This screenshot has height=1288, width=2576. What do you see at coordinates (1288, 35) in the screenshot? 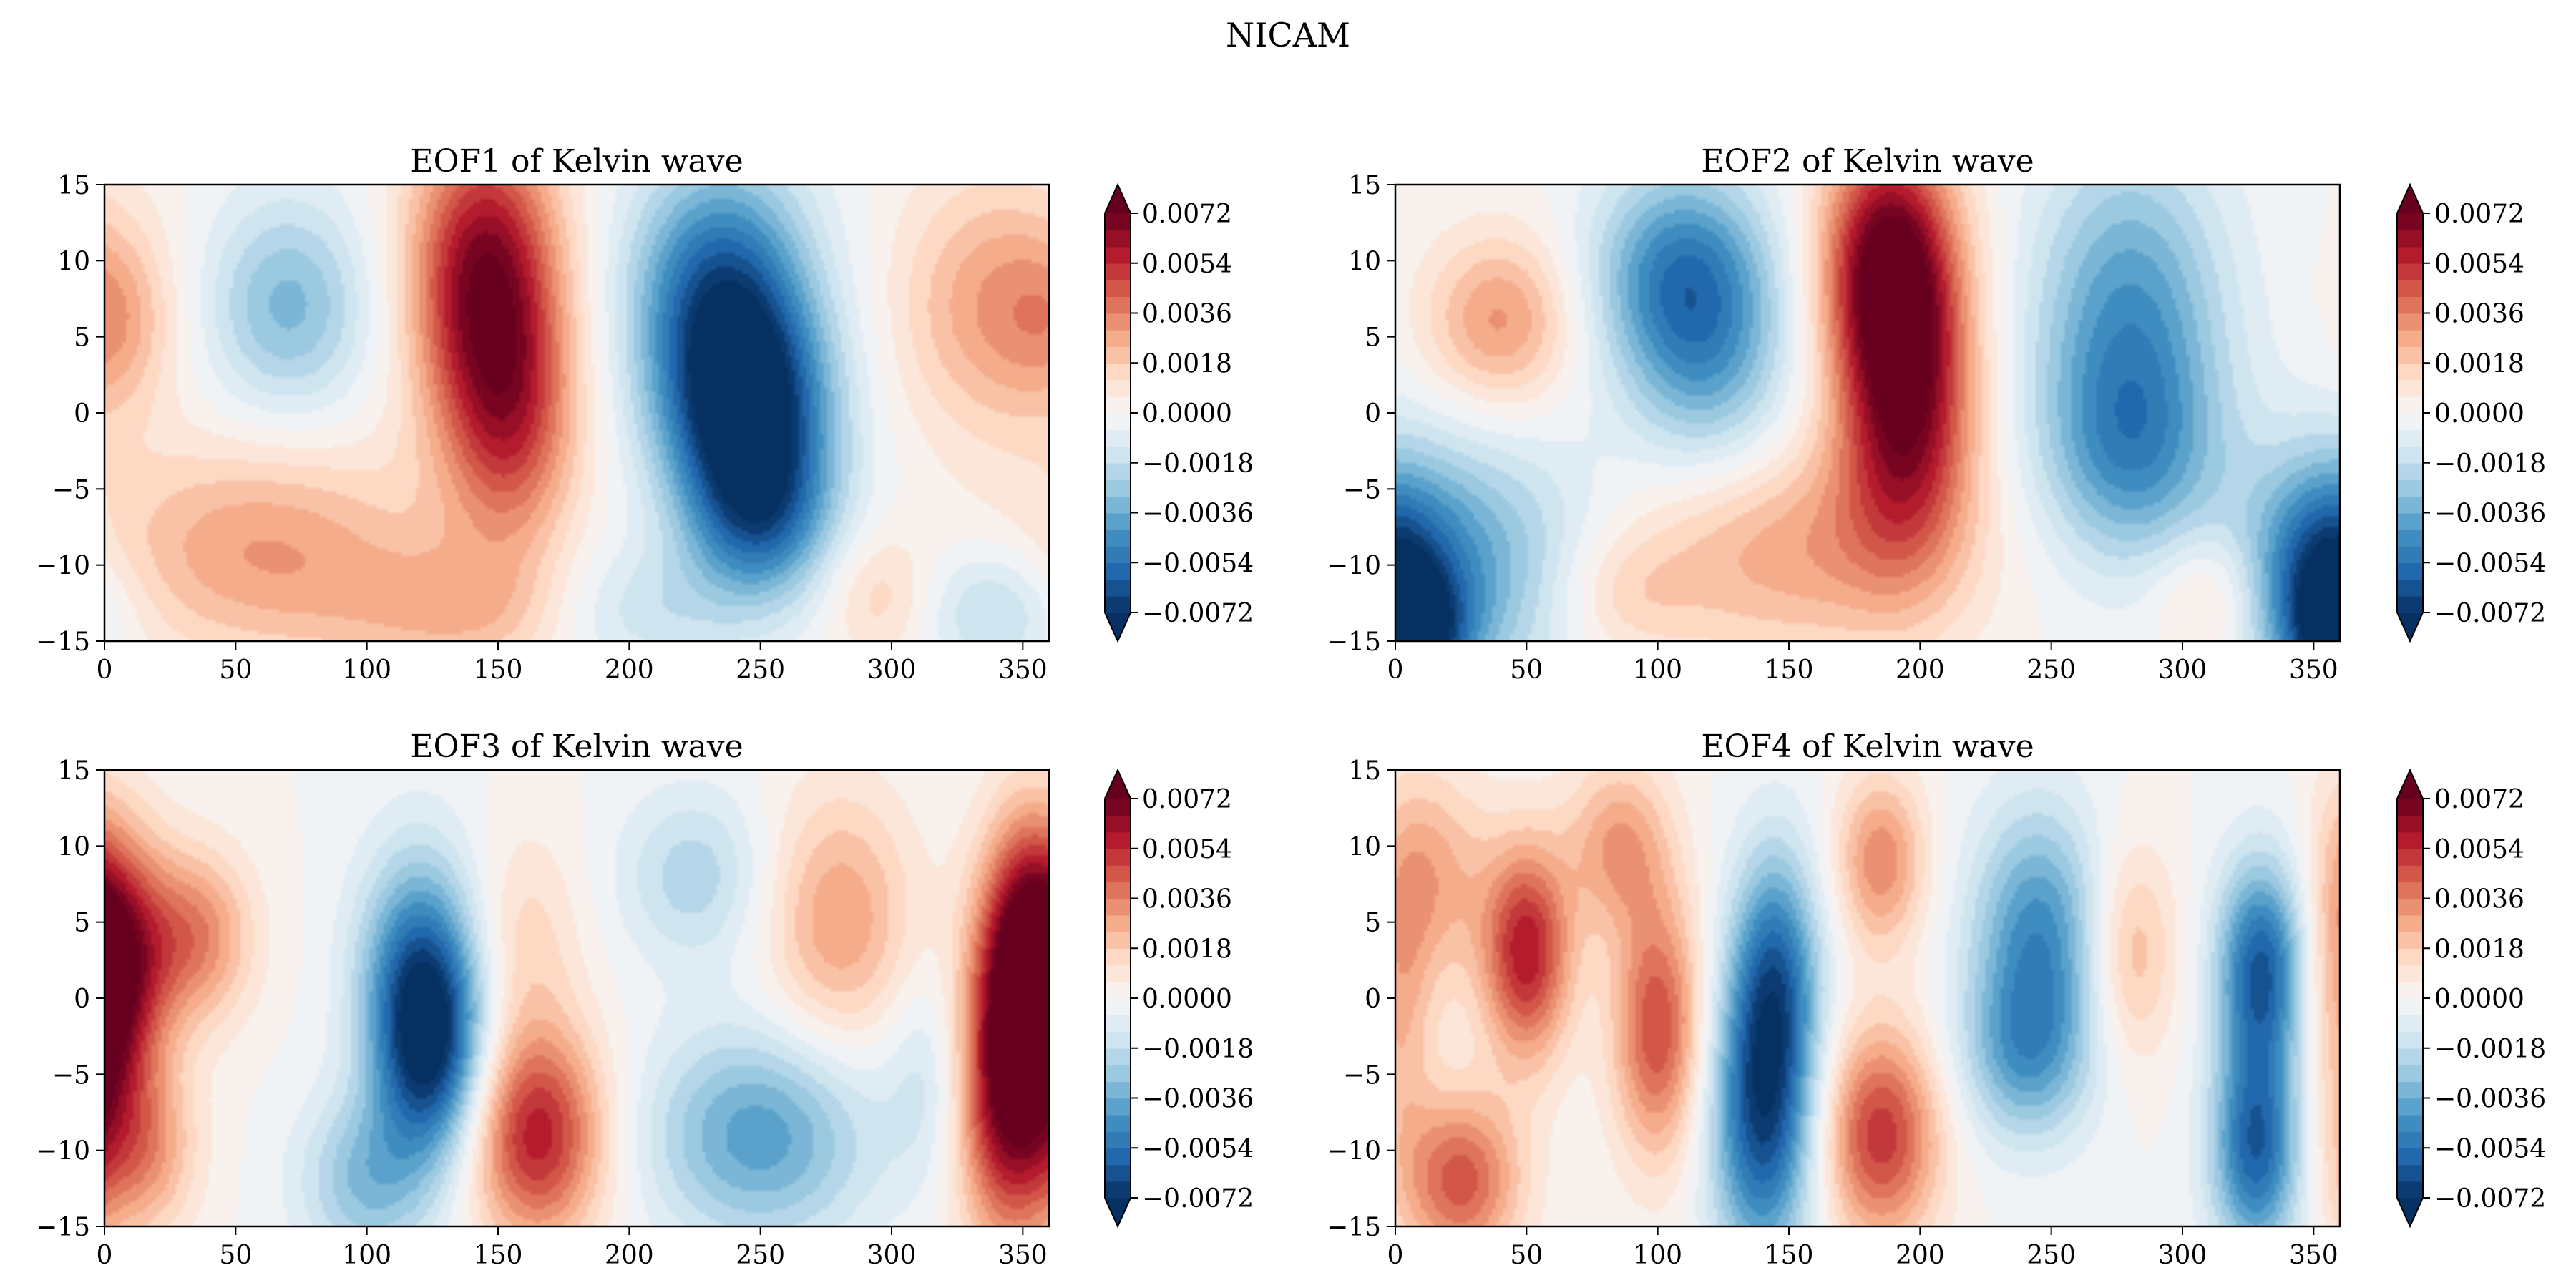
I see `figure-title: NICAM` at bounding box center [1288, 35].